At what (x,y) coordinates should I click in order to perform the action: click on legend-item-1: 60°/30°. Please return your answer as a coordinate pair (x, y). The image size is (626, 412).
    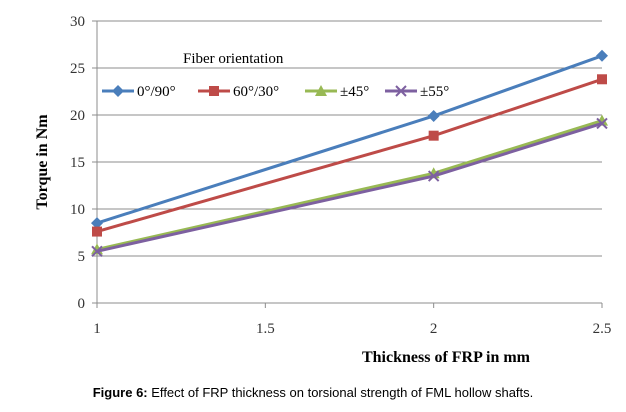
    Looking at the image, I should click on (238, 92).